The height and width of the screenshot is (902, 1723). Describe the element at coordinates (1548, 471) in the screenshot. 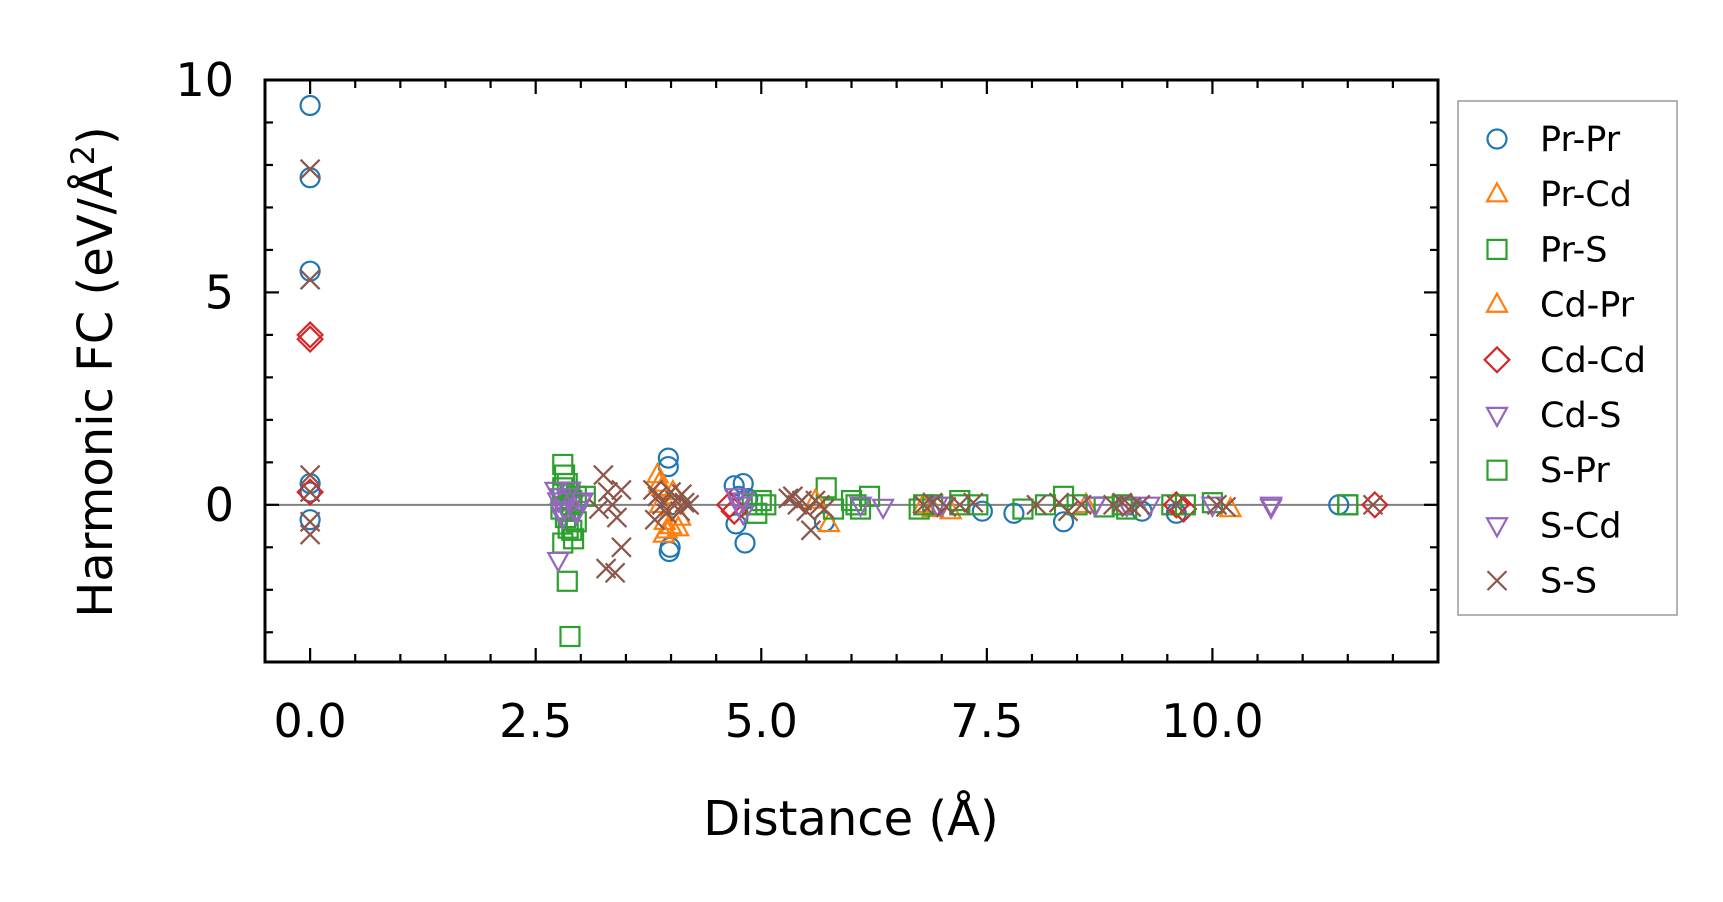

I see `legend-item-s-pr: S-Pr` at that location.